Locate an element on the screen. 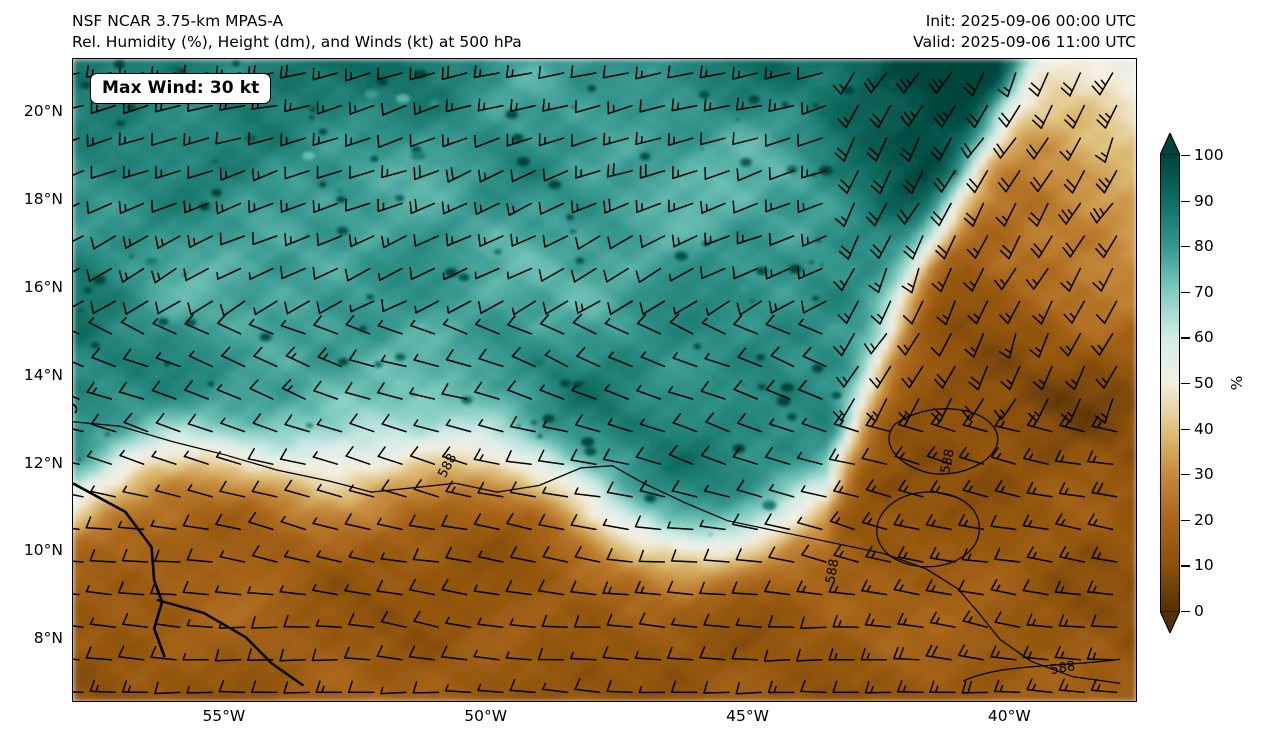  colorbar-gradient is located at coordinates (1170, 383).